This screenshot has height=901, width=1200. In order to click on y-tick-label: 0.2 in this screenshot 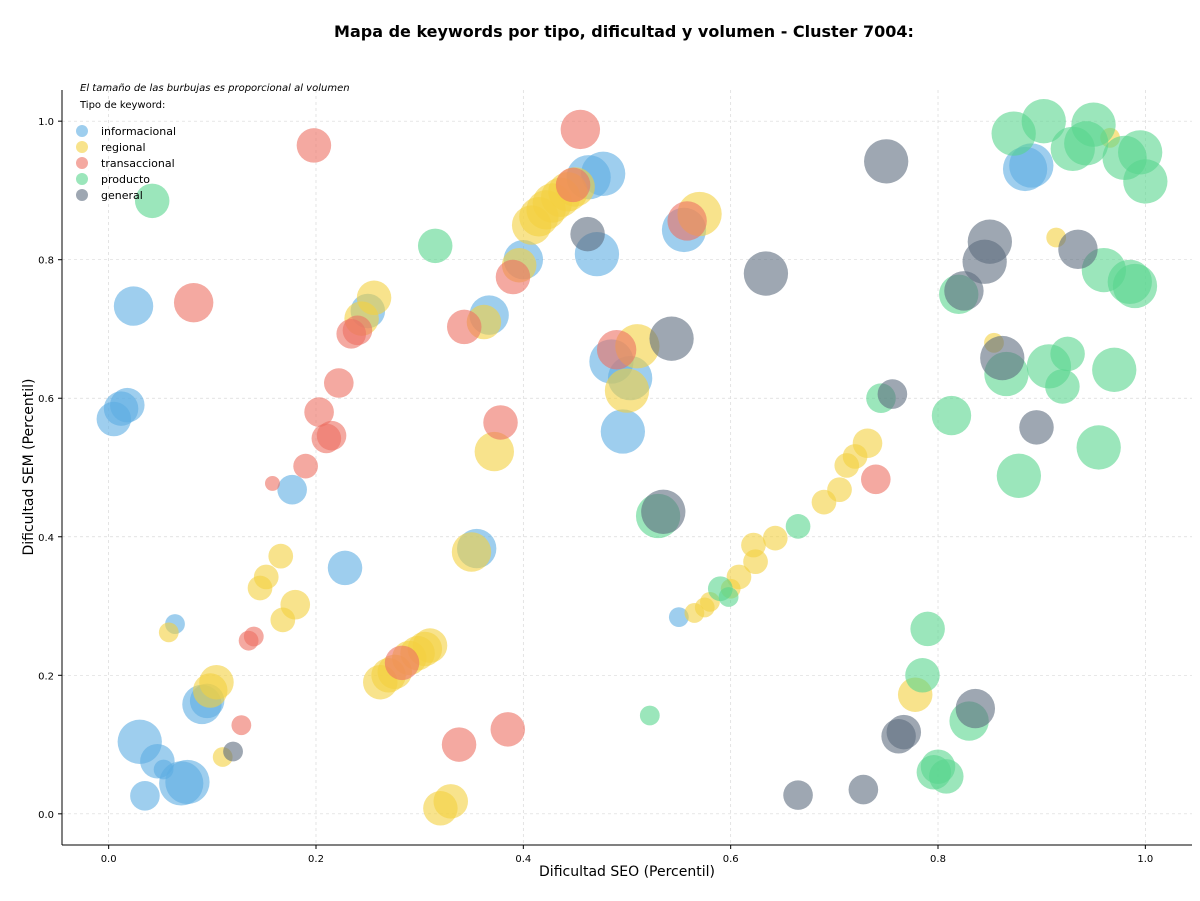, I will do `click(46, 676)`.